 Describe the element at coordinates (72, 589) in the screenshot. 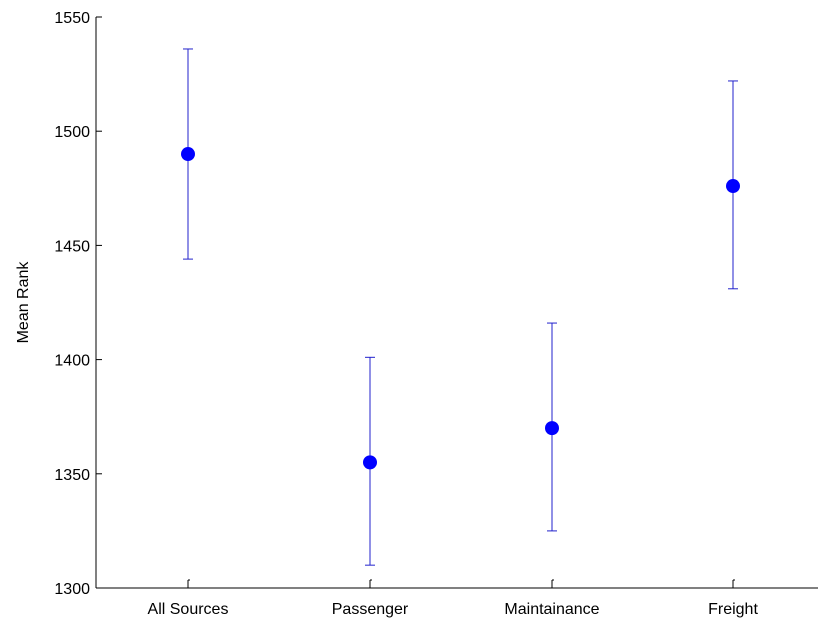

I see `y-tick-label: 1300` at that location.